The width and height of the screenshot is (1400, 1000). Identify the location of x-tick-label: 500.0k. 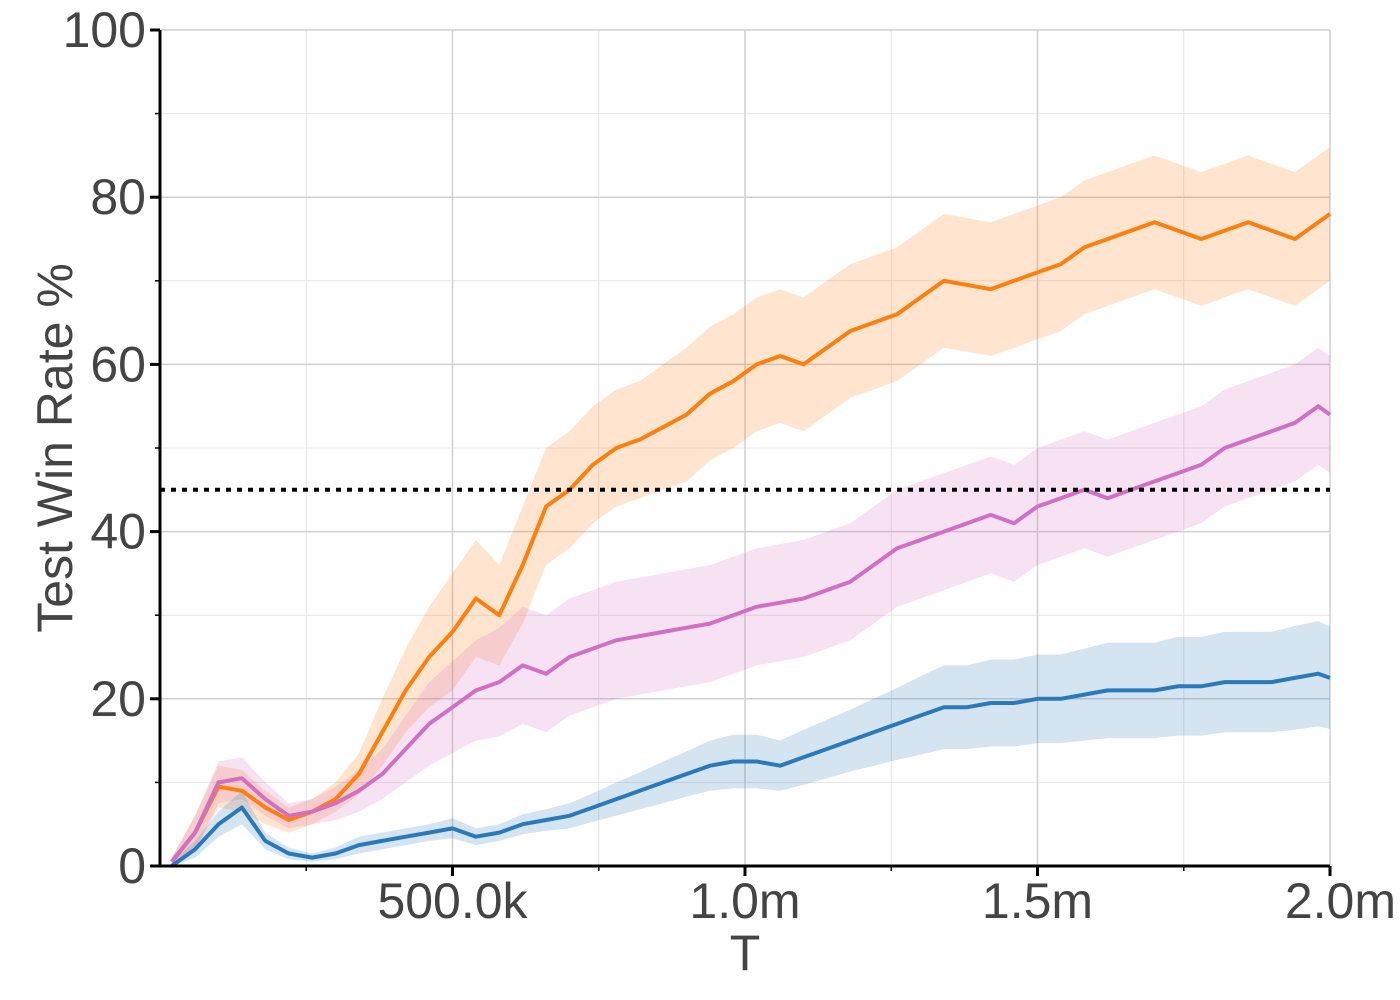
(452, 901).